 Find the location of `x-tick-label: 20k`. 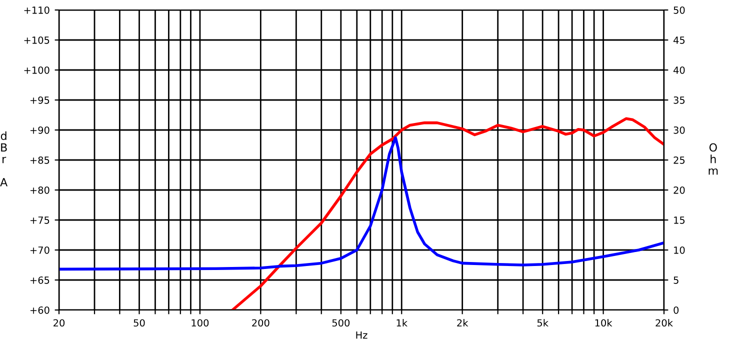

x-tick-label: 20k is located at coordinates (664, 323).